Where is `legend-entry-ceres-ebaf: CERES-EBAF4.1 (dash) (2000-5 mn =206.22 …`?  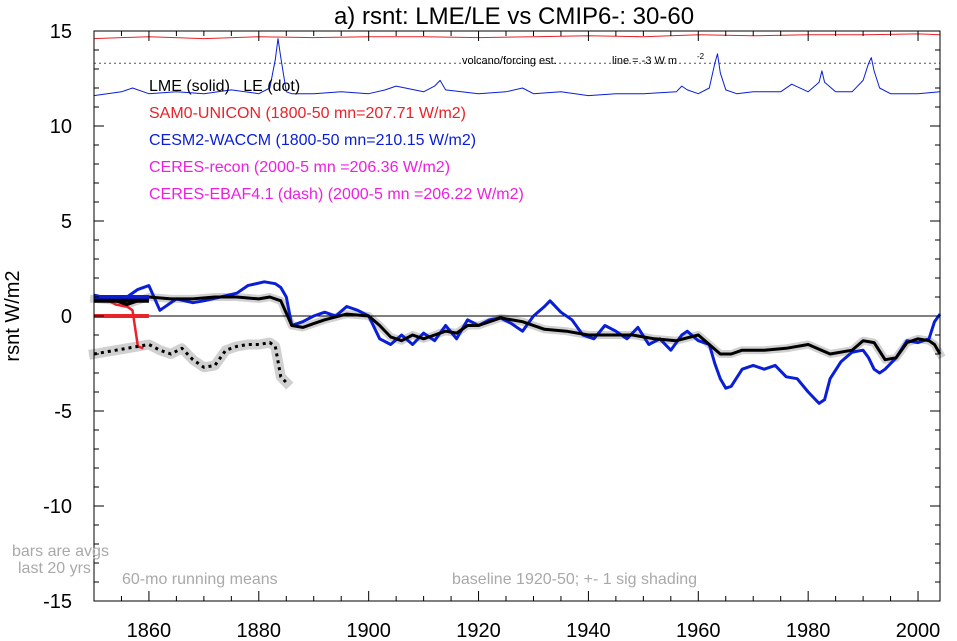 legend-entry-ceres-ebaf: CERES-EBAF4.1 (dash) (2000-5 mn =206.22 … is located at coordinates (336, 194).